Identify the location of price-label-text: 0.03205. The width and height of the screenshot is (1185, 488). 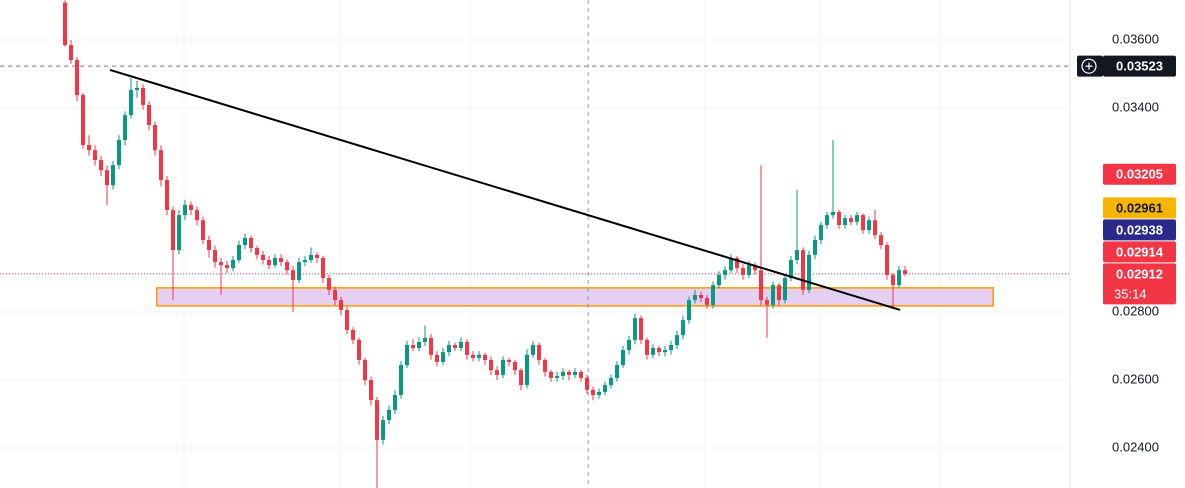
(1139, 174).